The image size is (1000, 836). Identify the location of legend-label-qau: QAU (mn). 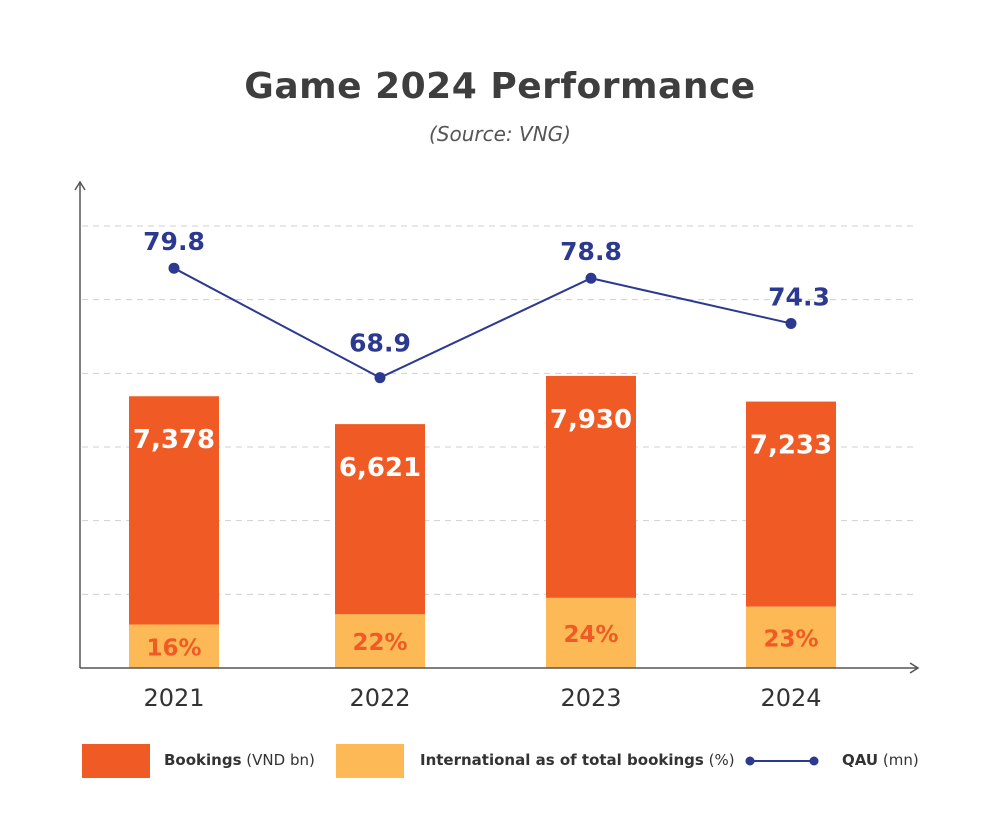
(880, 760).